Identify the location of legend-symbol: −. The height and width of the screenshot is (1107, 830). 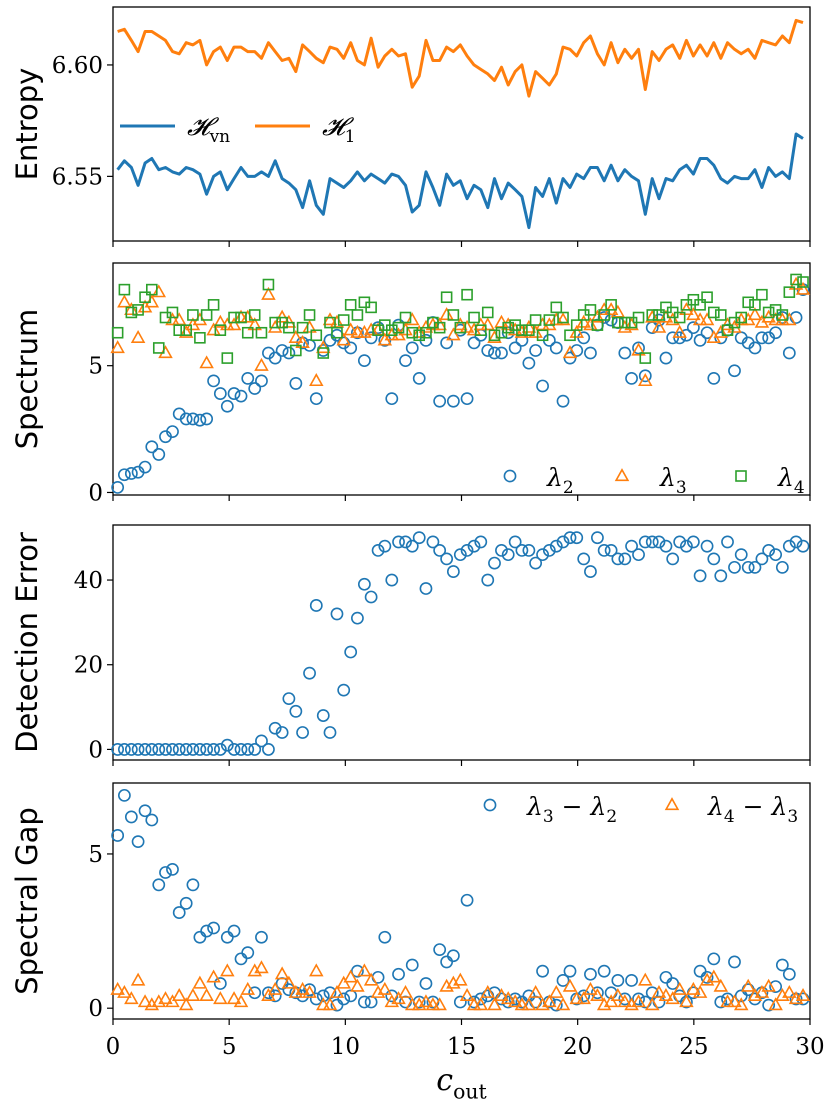
(753, 806).